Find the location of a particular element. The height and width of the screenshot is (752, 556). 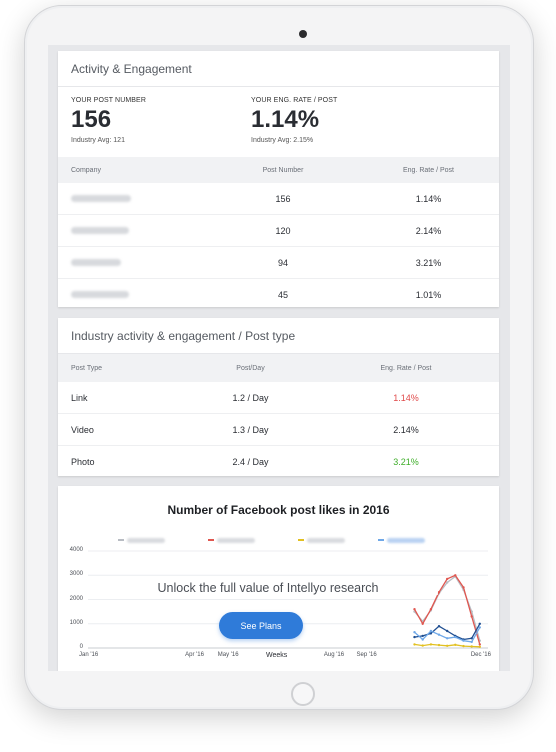

table-row: Link 1.2 / Day 1.14% is located at coordinates (278, 398).